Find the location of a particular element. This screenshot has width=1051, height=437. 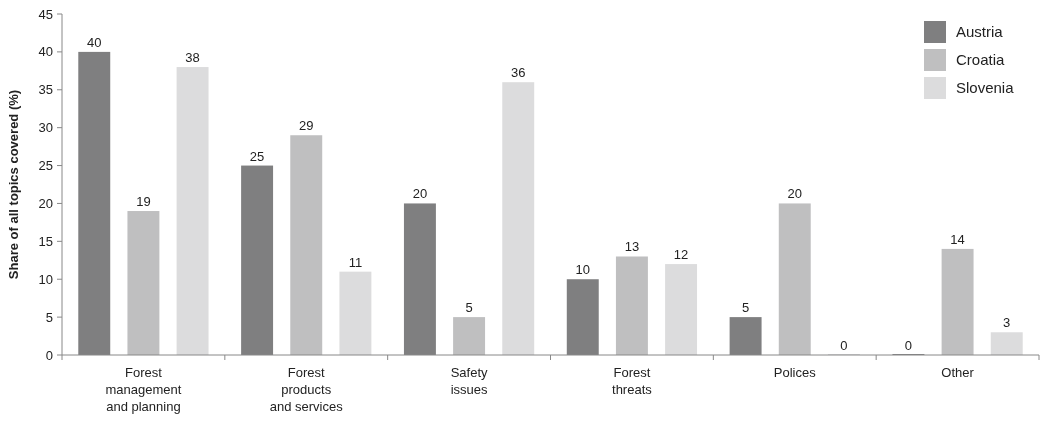

y-tick-label: 10 is located at coordinates (45, 279).